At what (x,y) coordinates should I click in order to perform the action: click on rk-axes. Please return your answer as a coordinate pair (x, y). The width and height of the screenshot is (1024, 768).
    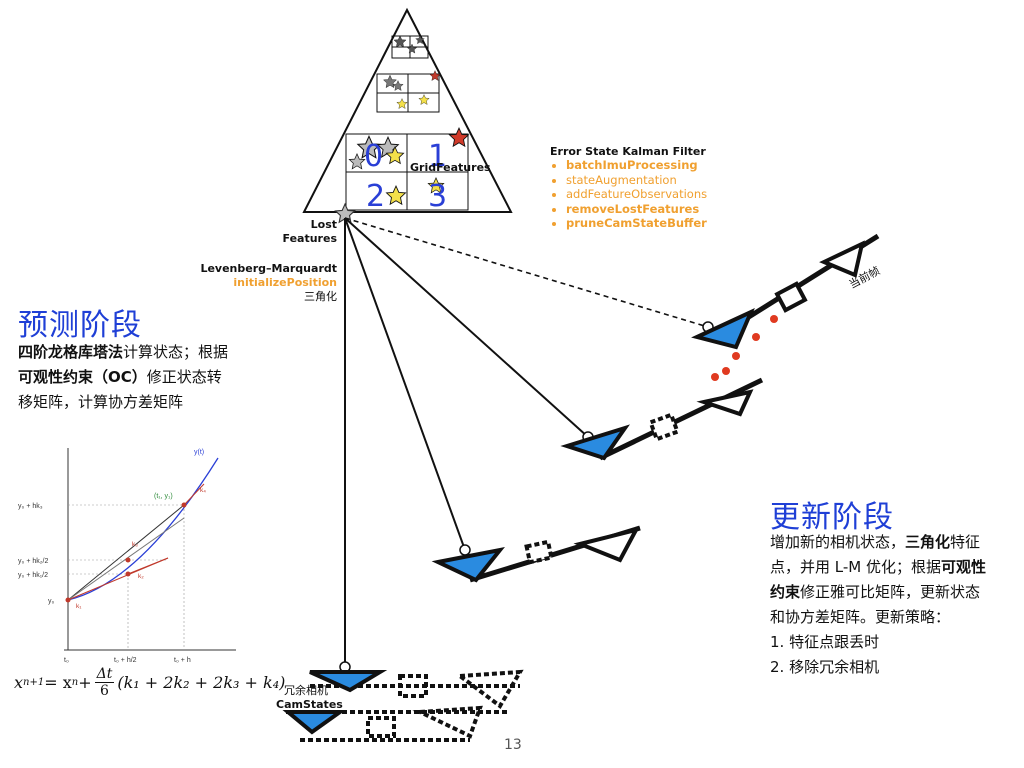
    Looking at the image, I should click on (150, 549).